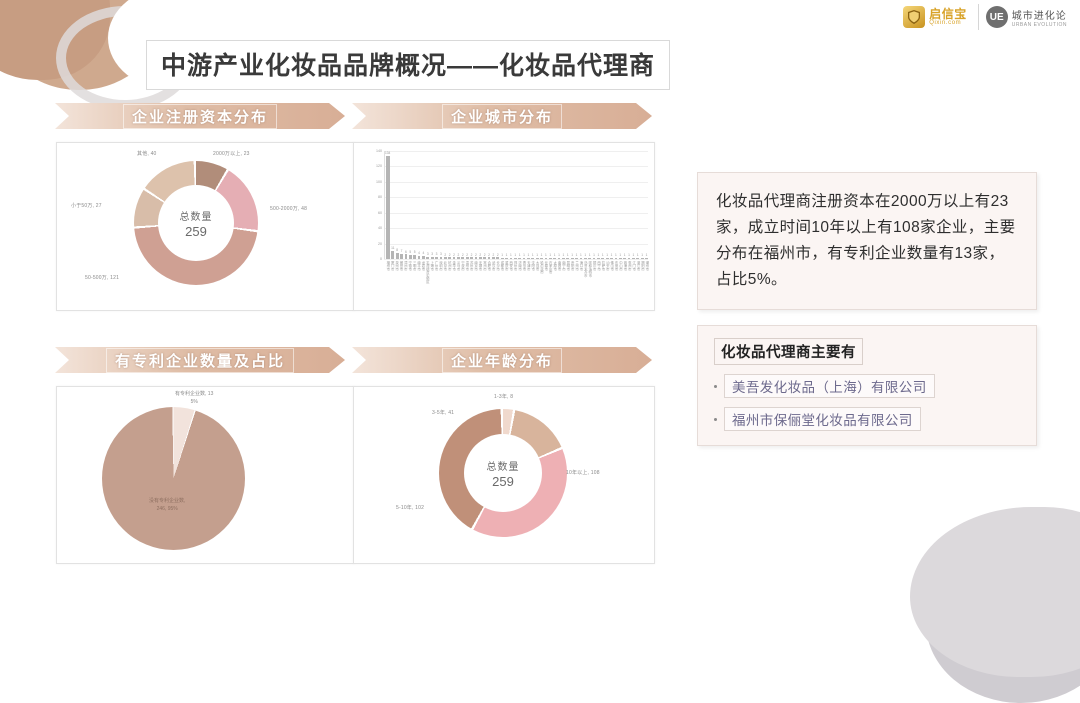 Image resolution: width=1080 pixels, height=703 pixels. Describe the element at coordinates (607, 266) in the screenshot. I see `x-axis-label: 汕头市` at that location.